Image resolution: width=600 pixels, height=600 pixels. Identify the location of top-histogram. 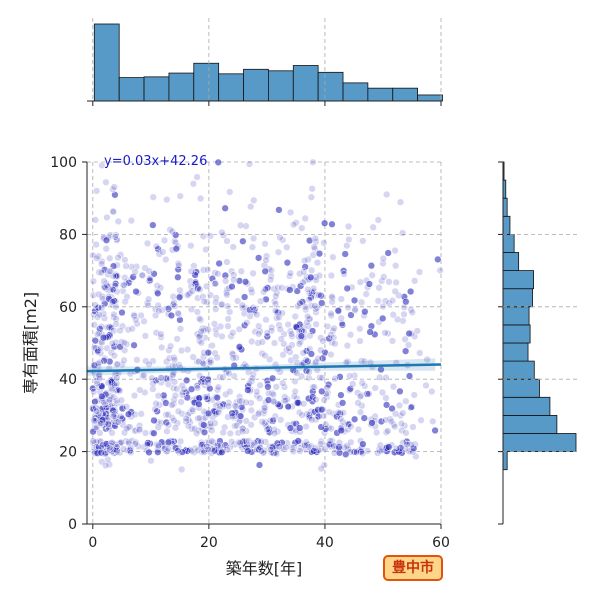
(265, 62).